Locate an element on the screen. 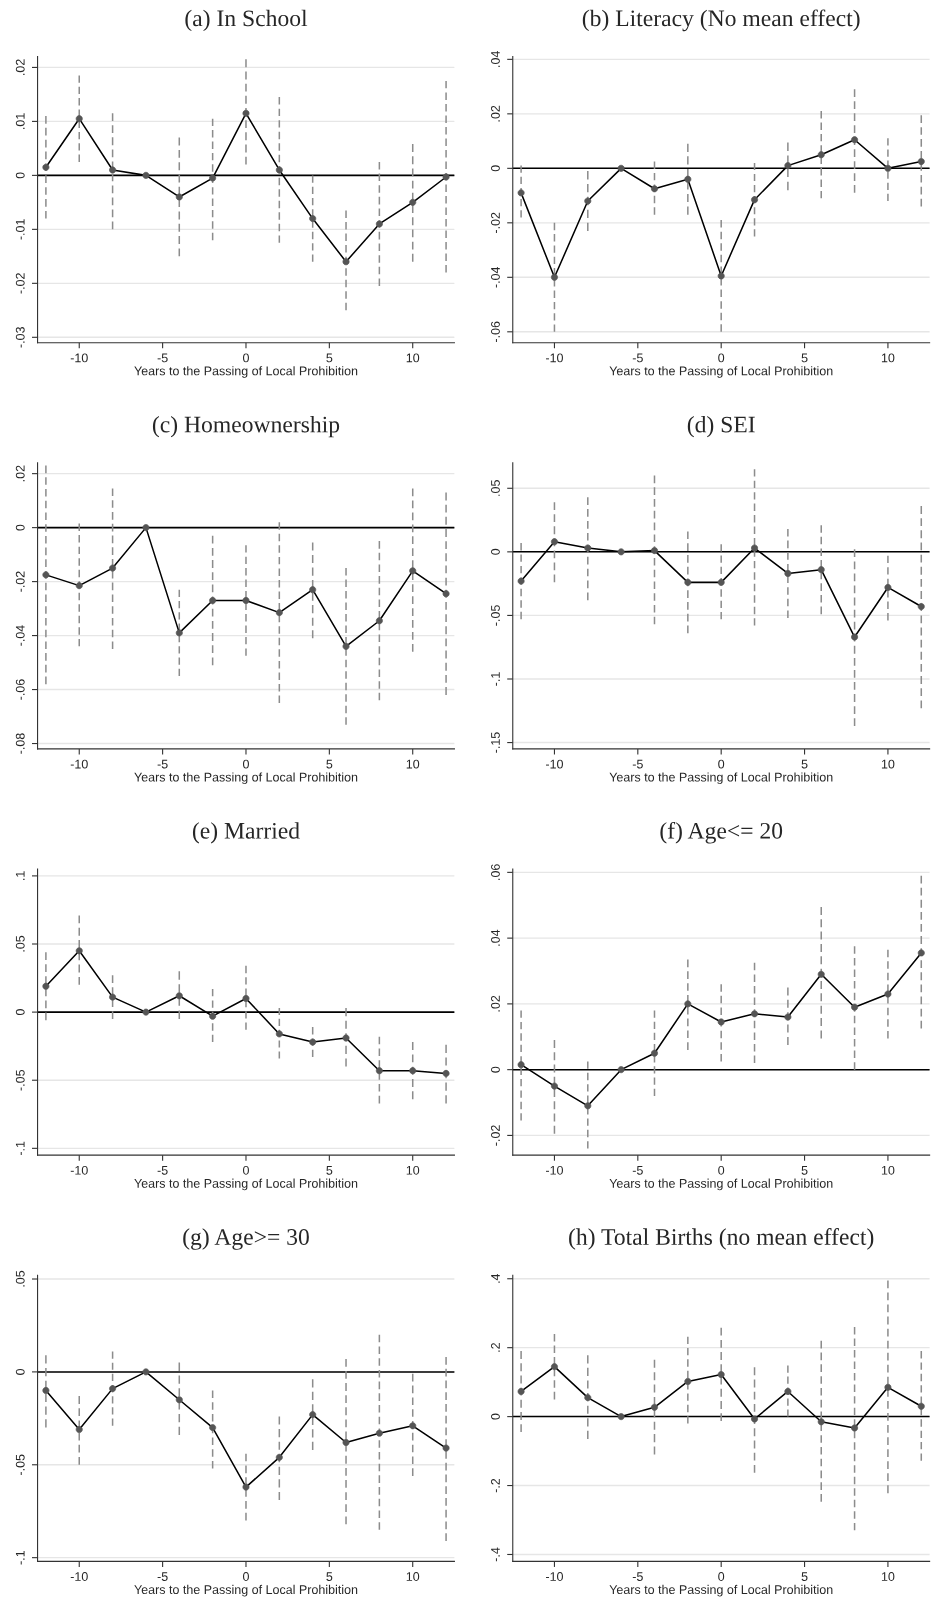 The height and width of the screenshot is (1618, 939). chart-title: (d) SEI is located at coordinates (721, 426).